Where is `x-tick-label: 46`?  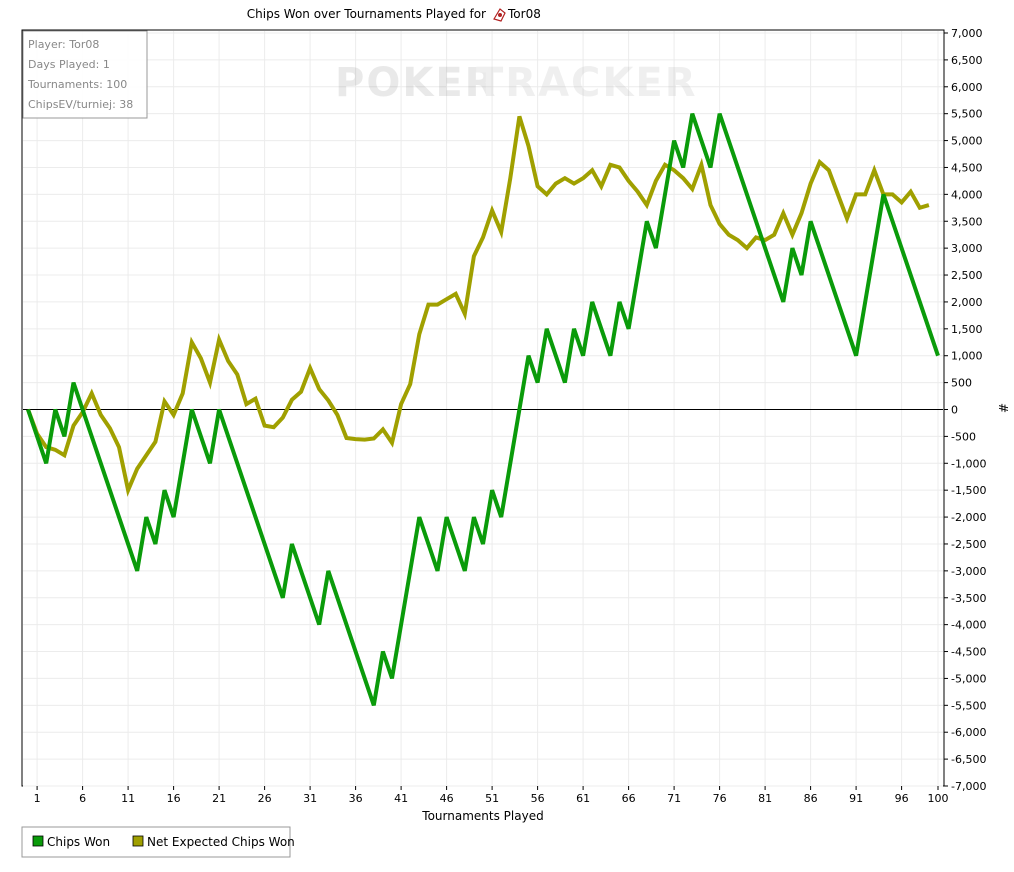 x-tick-label: 46 is located at coordinates (447, 798).